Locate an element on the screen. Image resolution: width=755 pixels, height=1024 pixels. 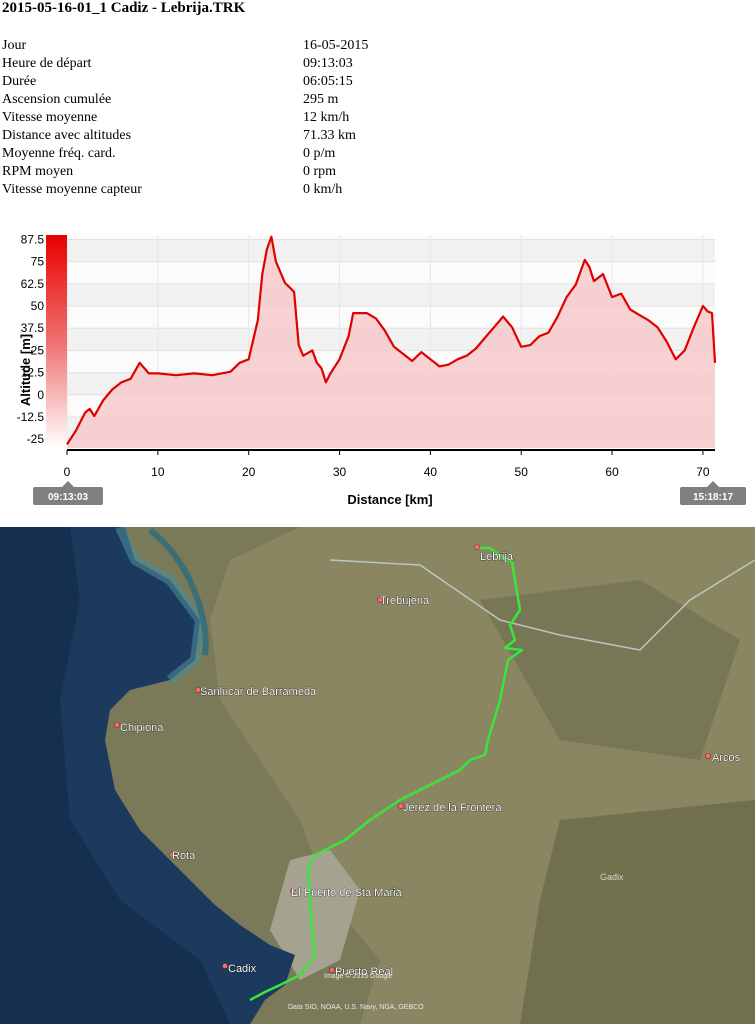
y-tick-label: 37.5 is located at coordinates (33, 328).